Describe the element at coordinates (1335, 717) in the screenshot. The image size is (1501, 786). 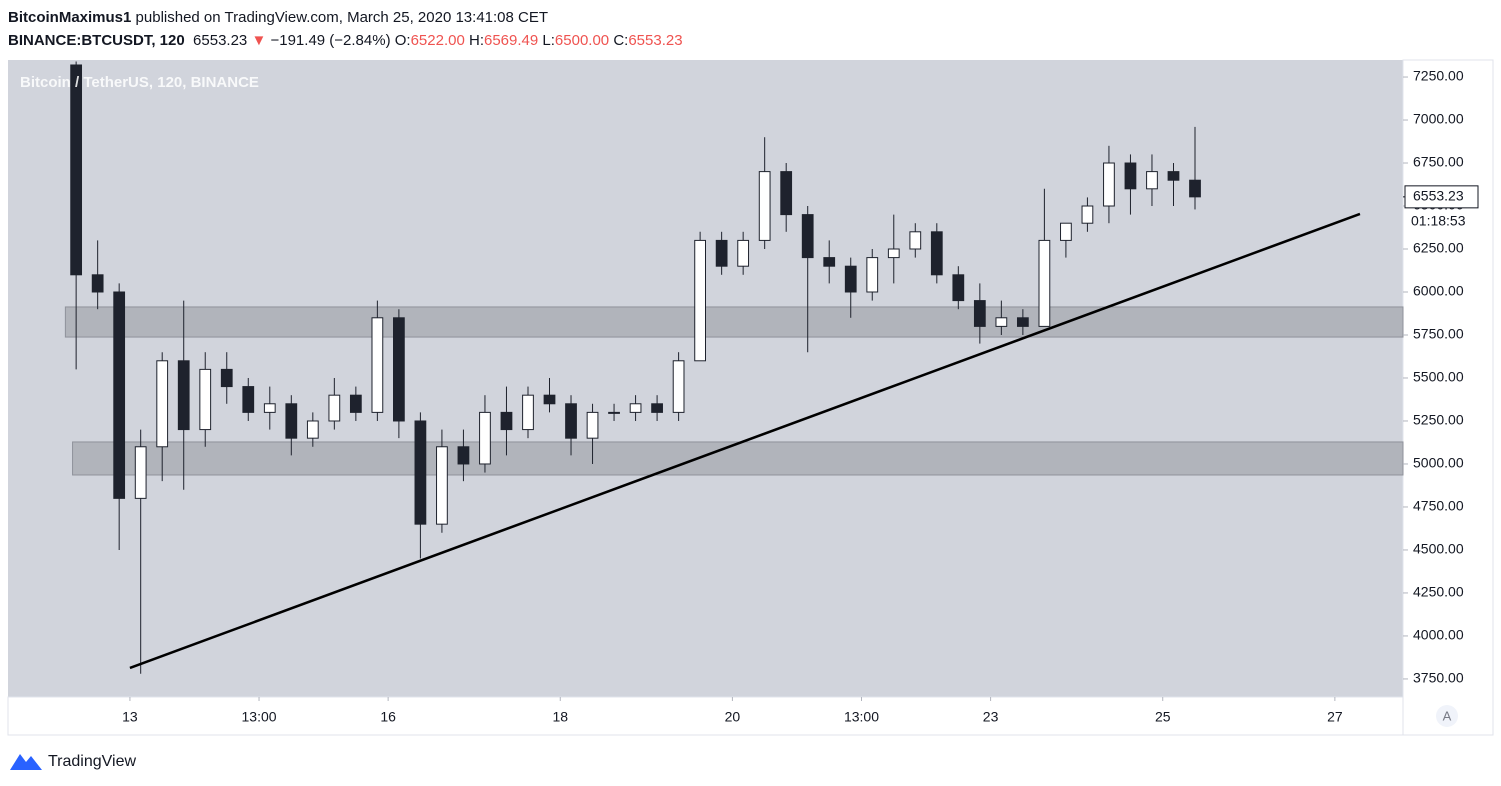
I see `x-tick-label: 27` at that location.